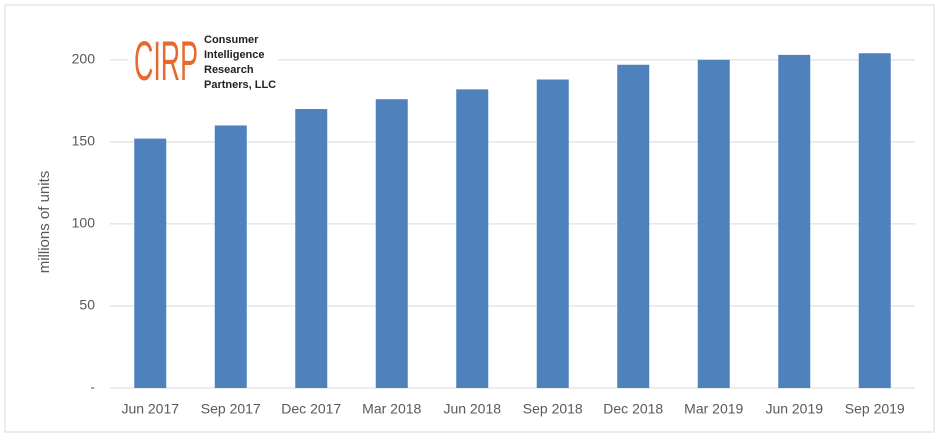 The width and height of the screenshot is (940, 442). Describe the element at coordinates (472, 409) in the screenshot. I see `x-tick-label: Jun 2018` at that location.